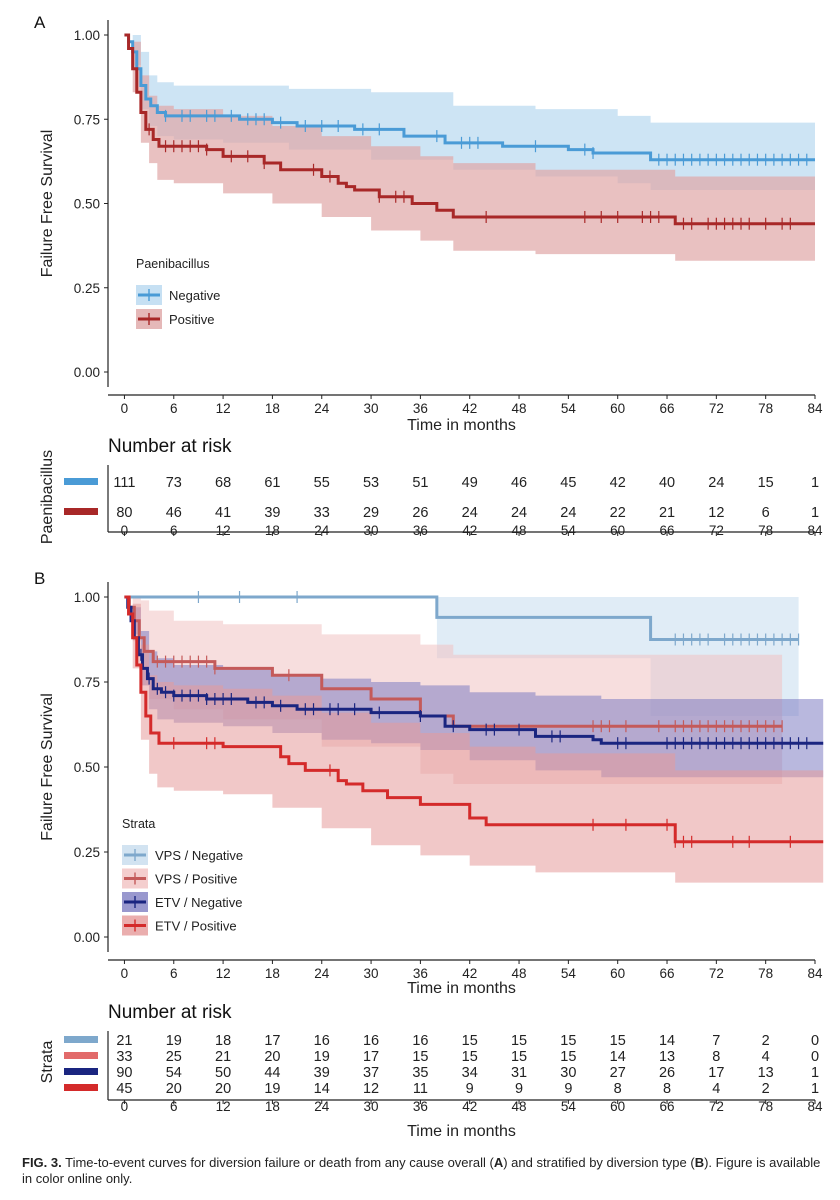 The width and height of the screenshot is (840, 1200). I want to click on risk-value: 16, so click(371, 1041).